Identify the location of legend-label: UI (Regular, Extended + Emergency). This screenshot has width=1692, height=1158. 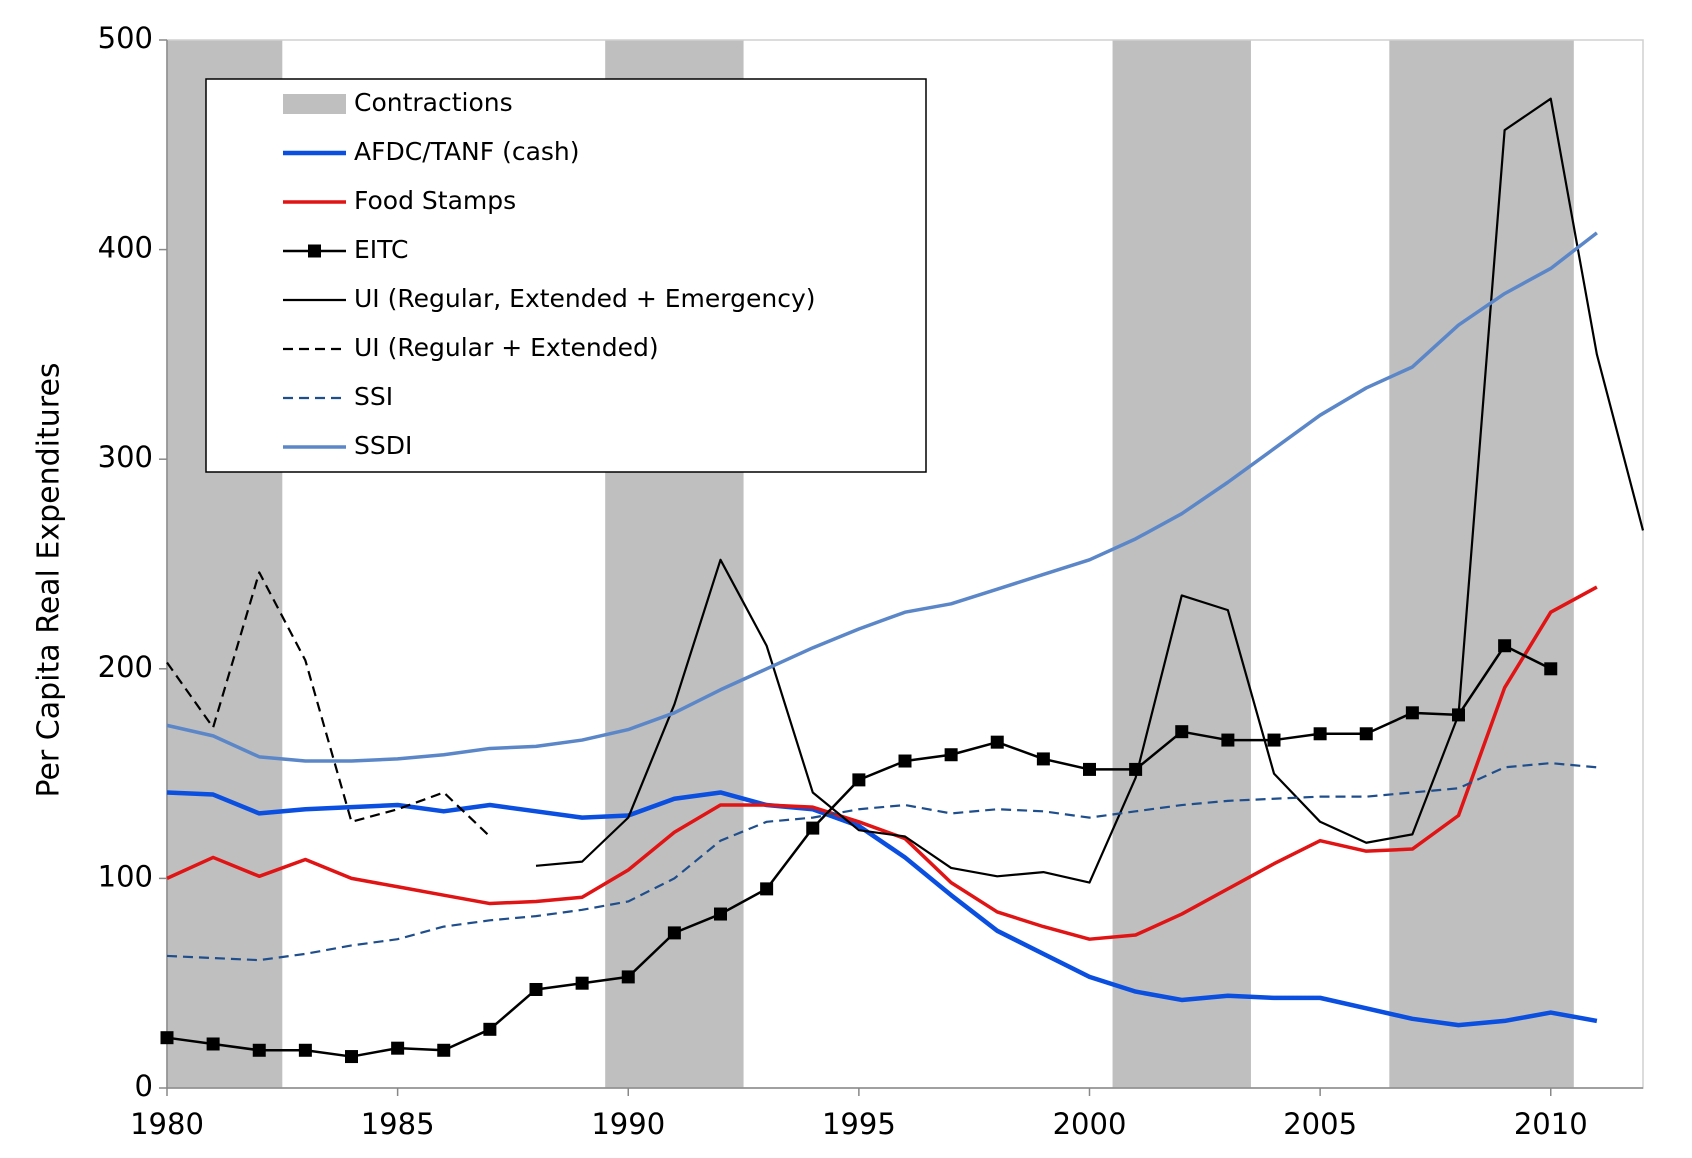
(585, 298).